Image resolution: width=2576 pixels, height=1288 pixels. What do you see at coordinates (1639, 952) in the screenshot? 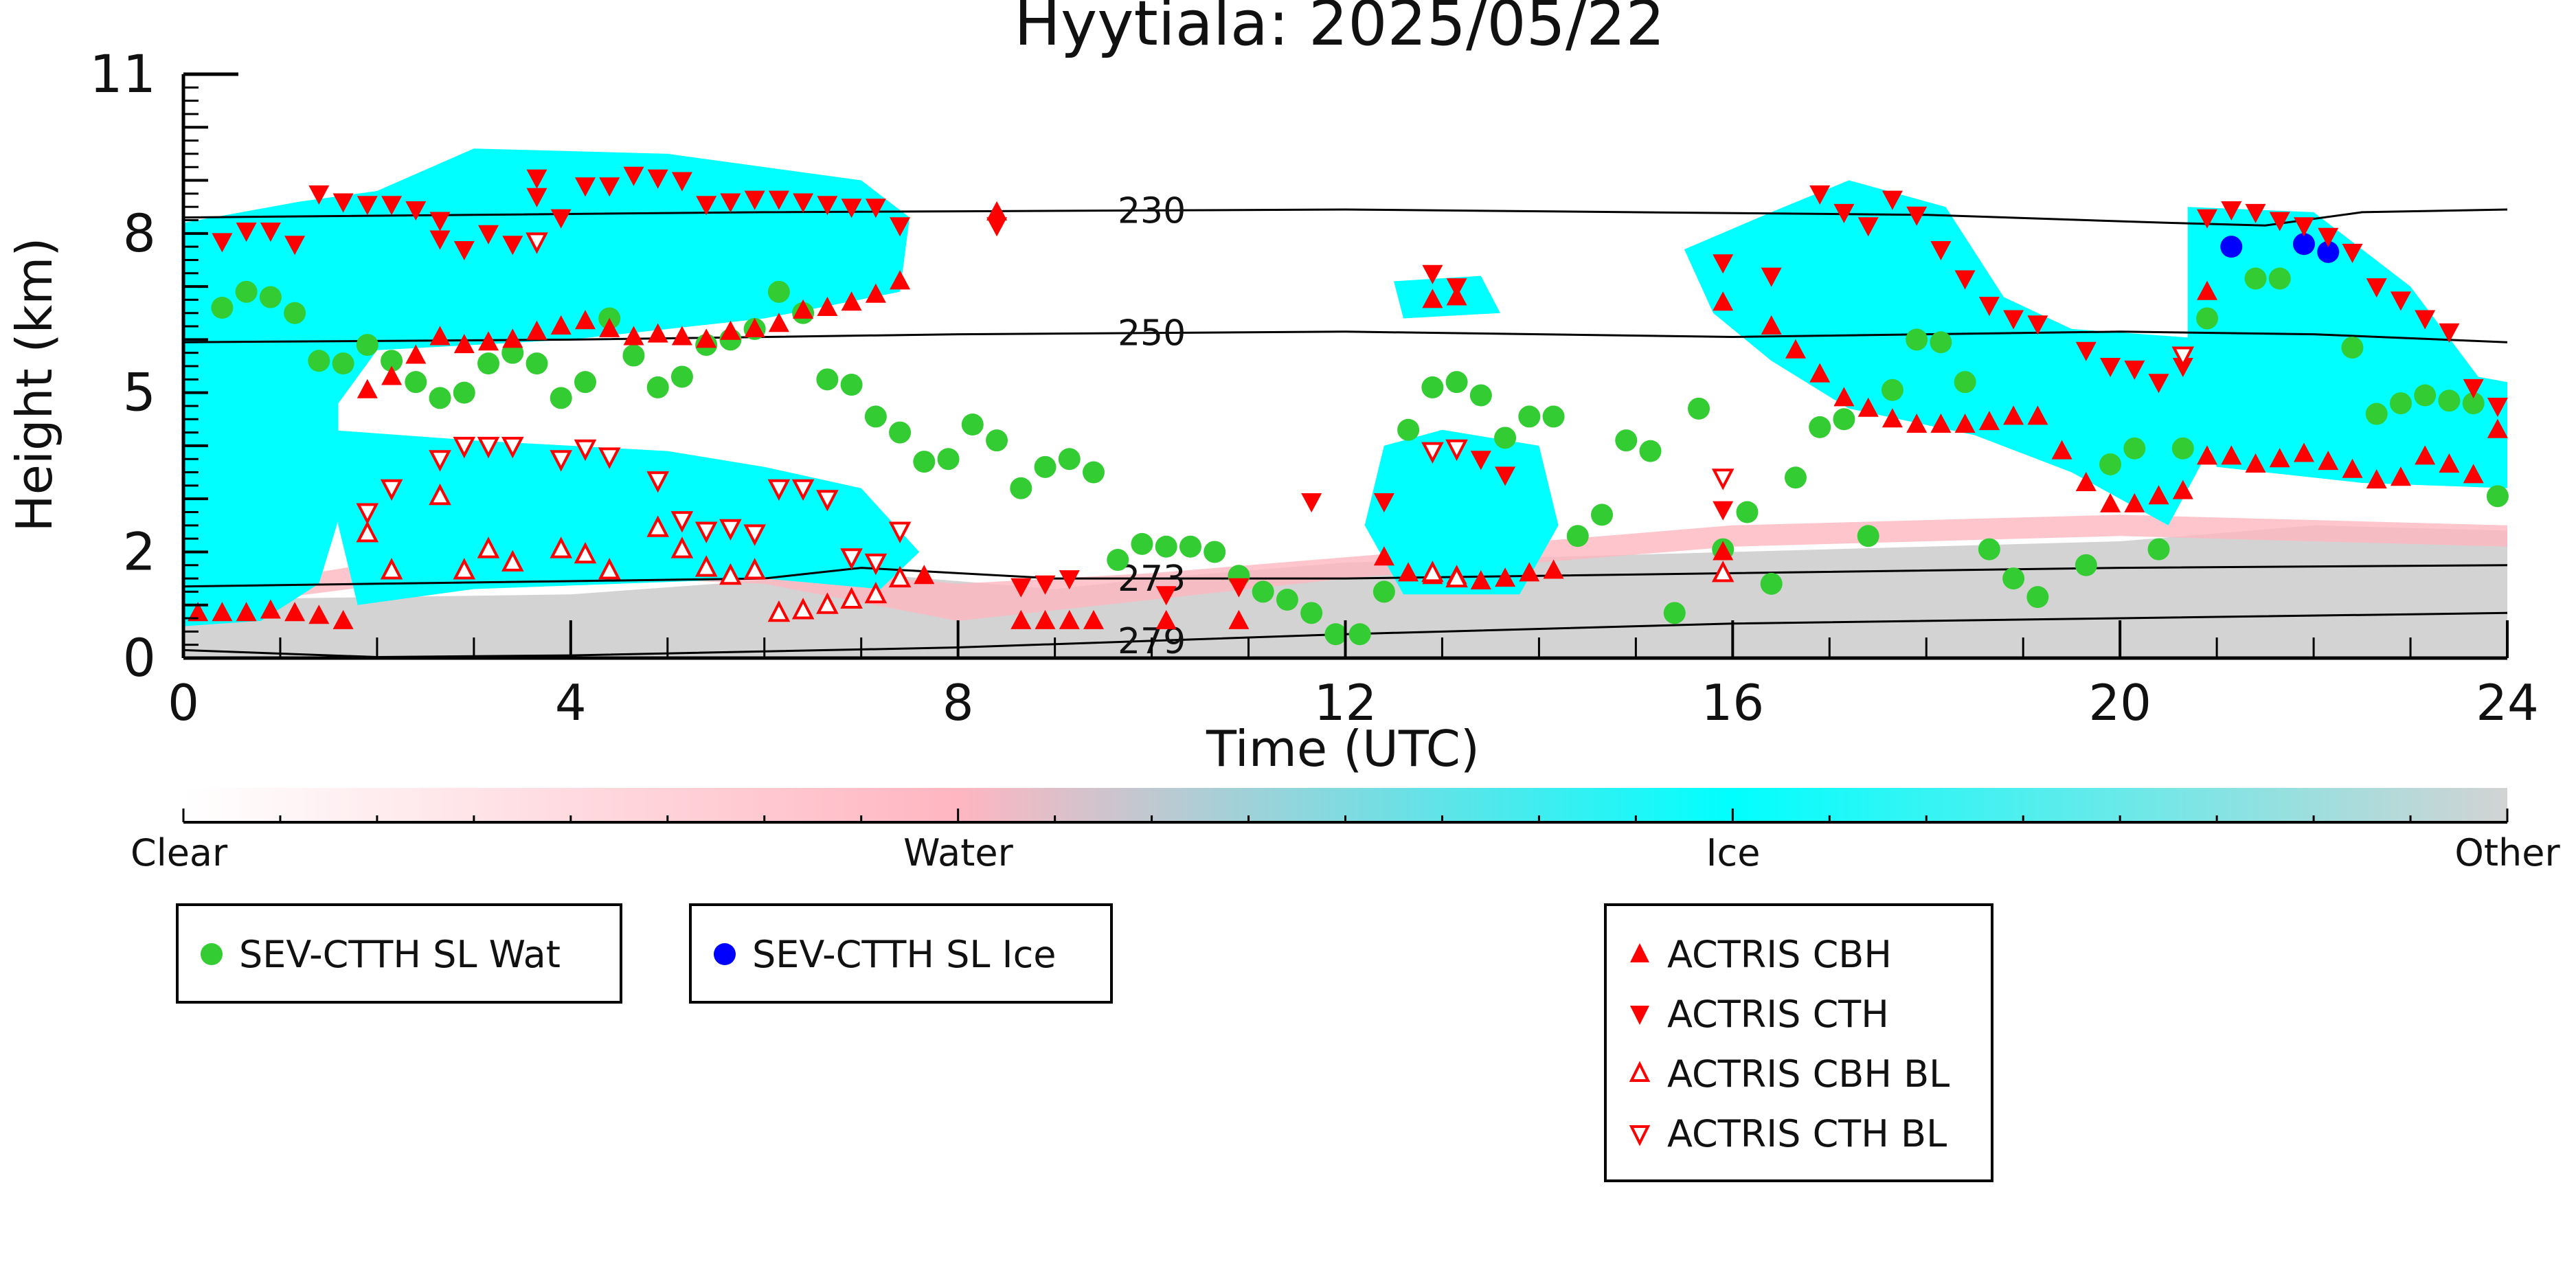
I see `triangle-up-icon` at bounding box center [1639, 952].